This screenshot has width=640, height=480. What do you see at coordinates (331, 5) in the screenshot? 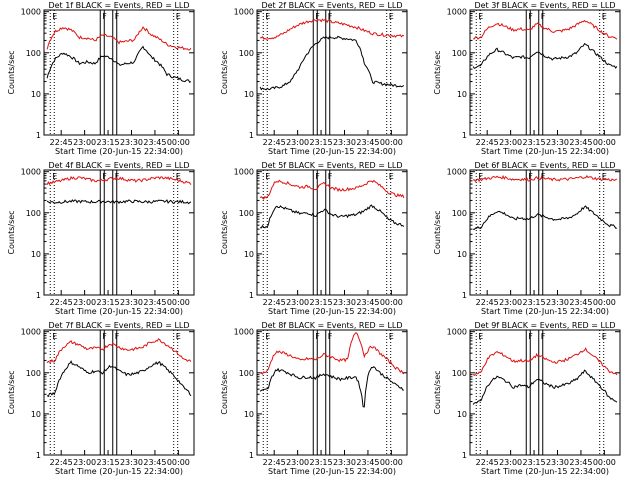
I see `panel-title: Det 2f BLACK = Events, RED = LLD` at bounding box center [331, 5].